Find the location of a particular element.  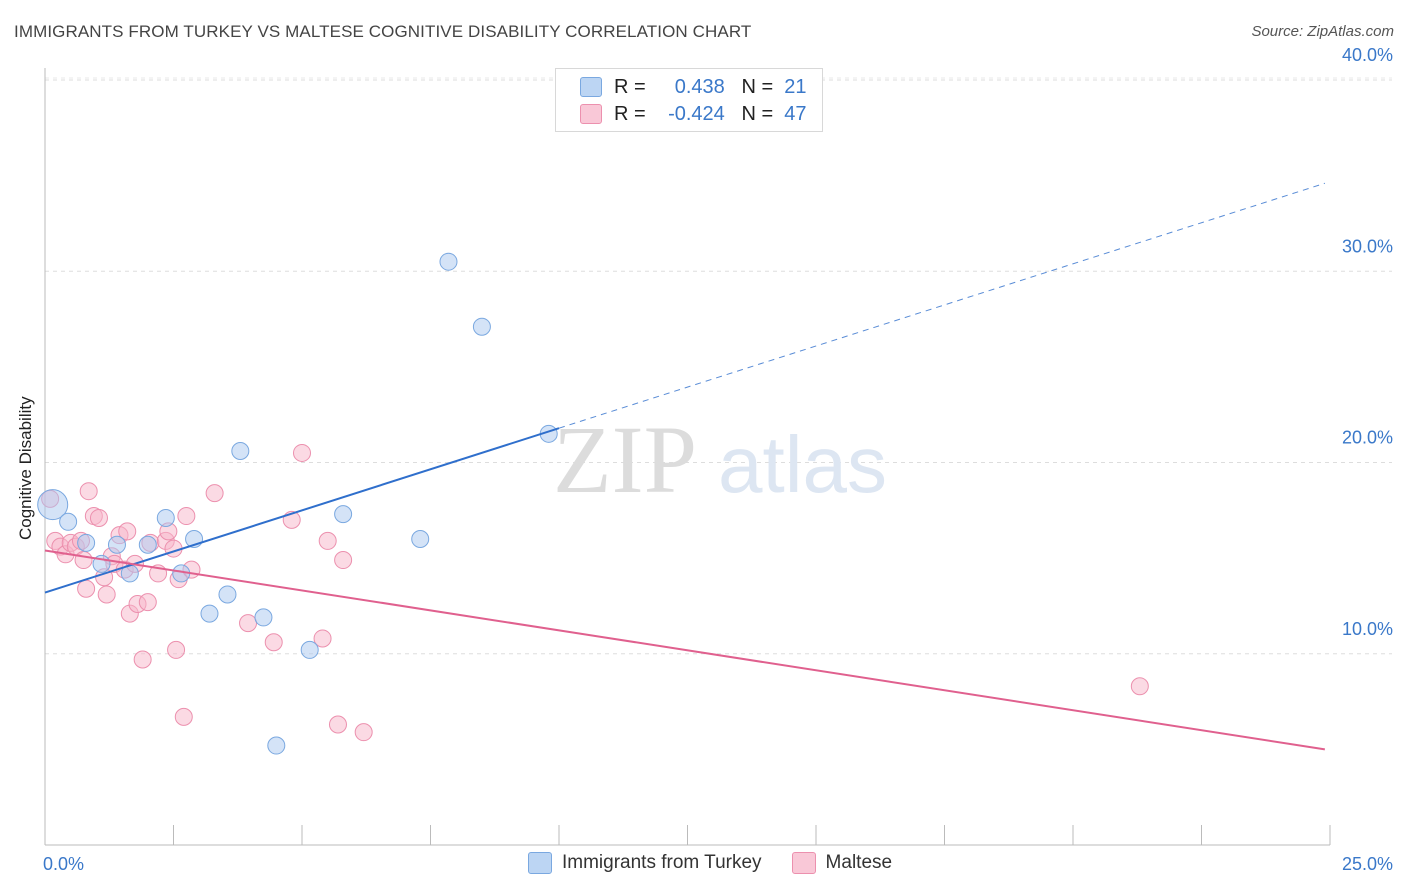

legend-row-turkey: R = 0.438 N = 21 is located at coordinates (693, 87).